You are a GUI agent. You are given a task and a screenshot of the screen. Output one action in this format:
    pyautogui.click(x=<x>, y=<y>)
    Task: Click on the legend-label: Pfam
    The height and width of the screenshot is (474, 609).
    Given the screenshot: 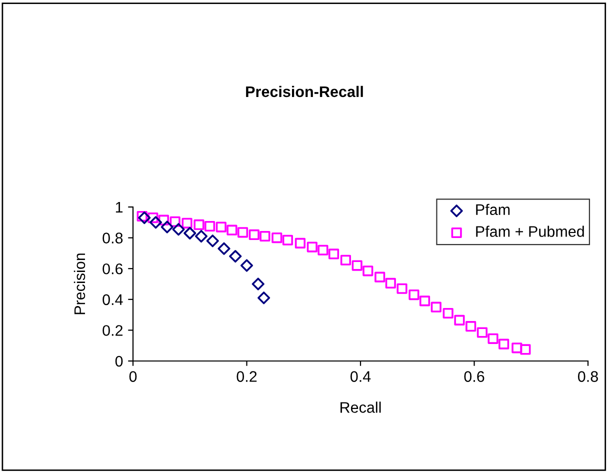 What is the action you would take?
    pyautogui.click(x=493, y=210)
    